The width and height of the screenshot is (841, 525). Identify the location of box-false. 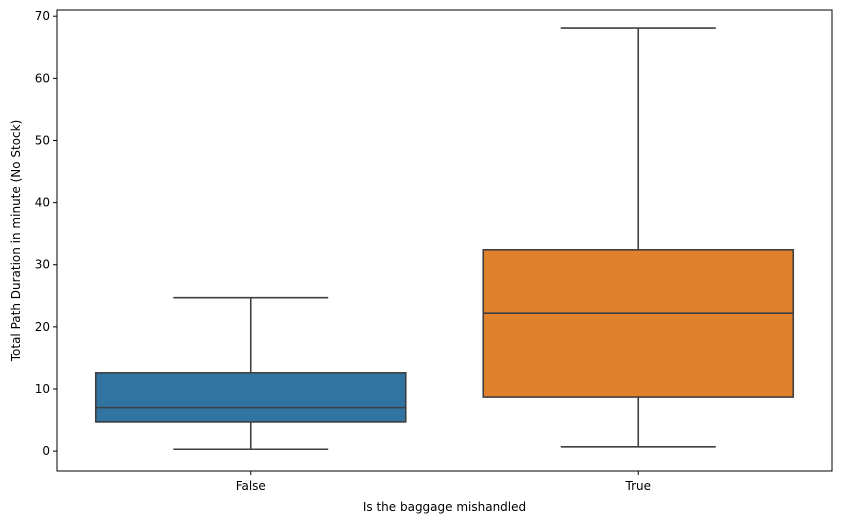
(250, 373).